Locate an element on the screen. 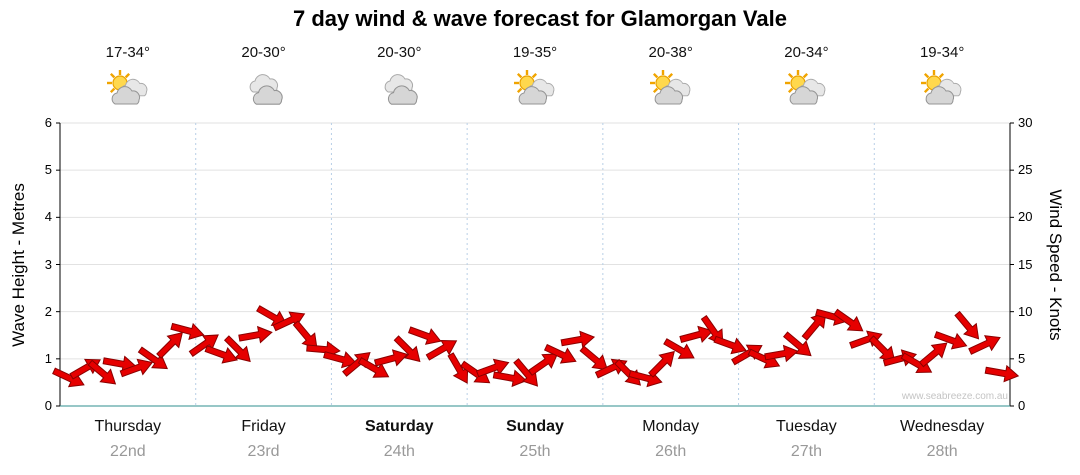 This screenshot has width=1080, height=475. watermark: www.seabreeze.com.au is located at coordinates (954, 396).